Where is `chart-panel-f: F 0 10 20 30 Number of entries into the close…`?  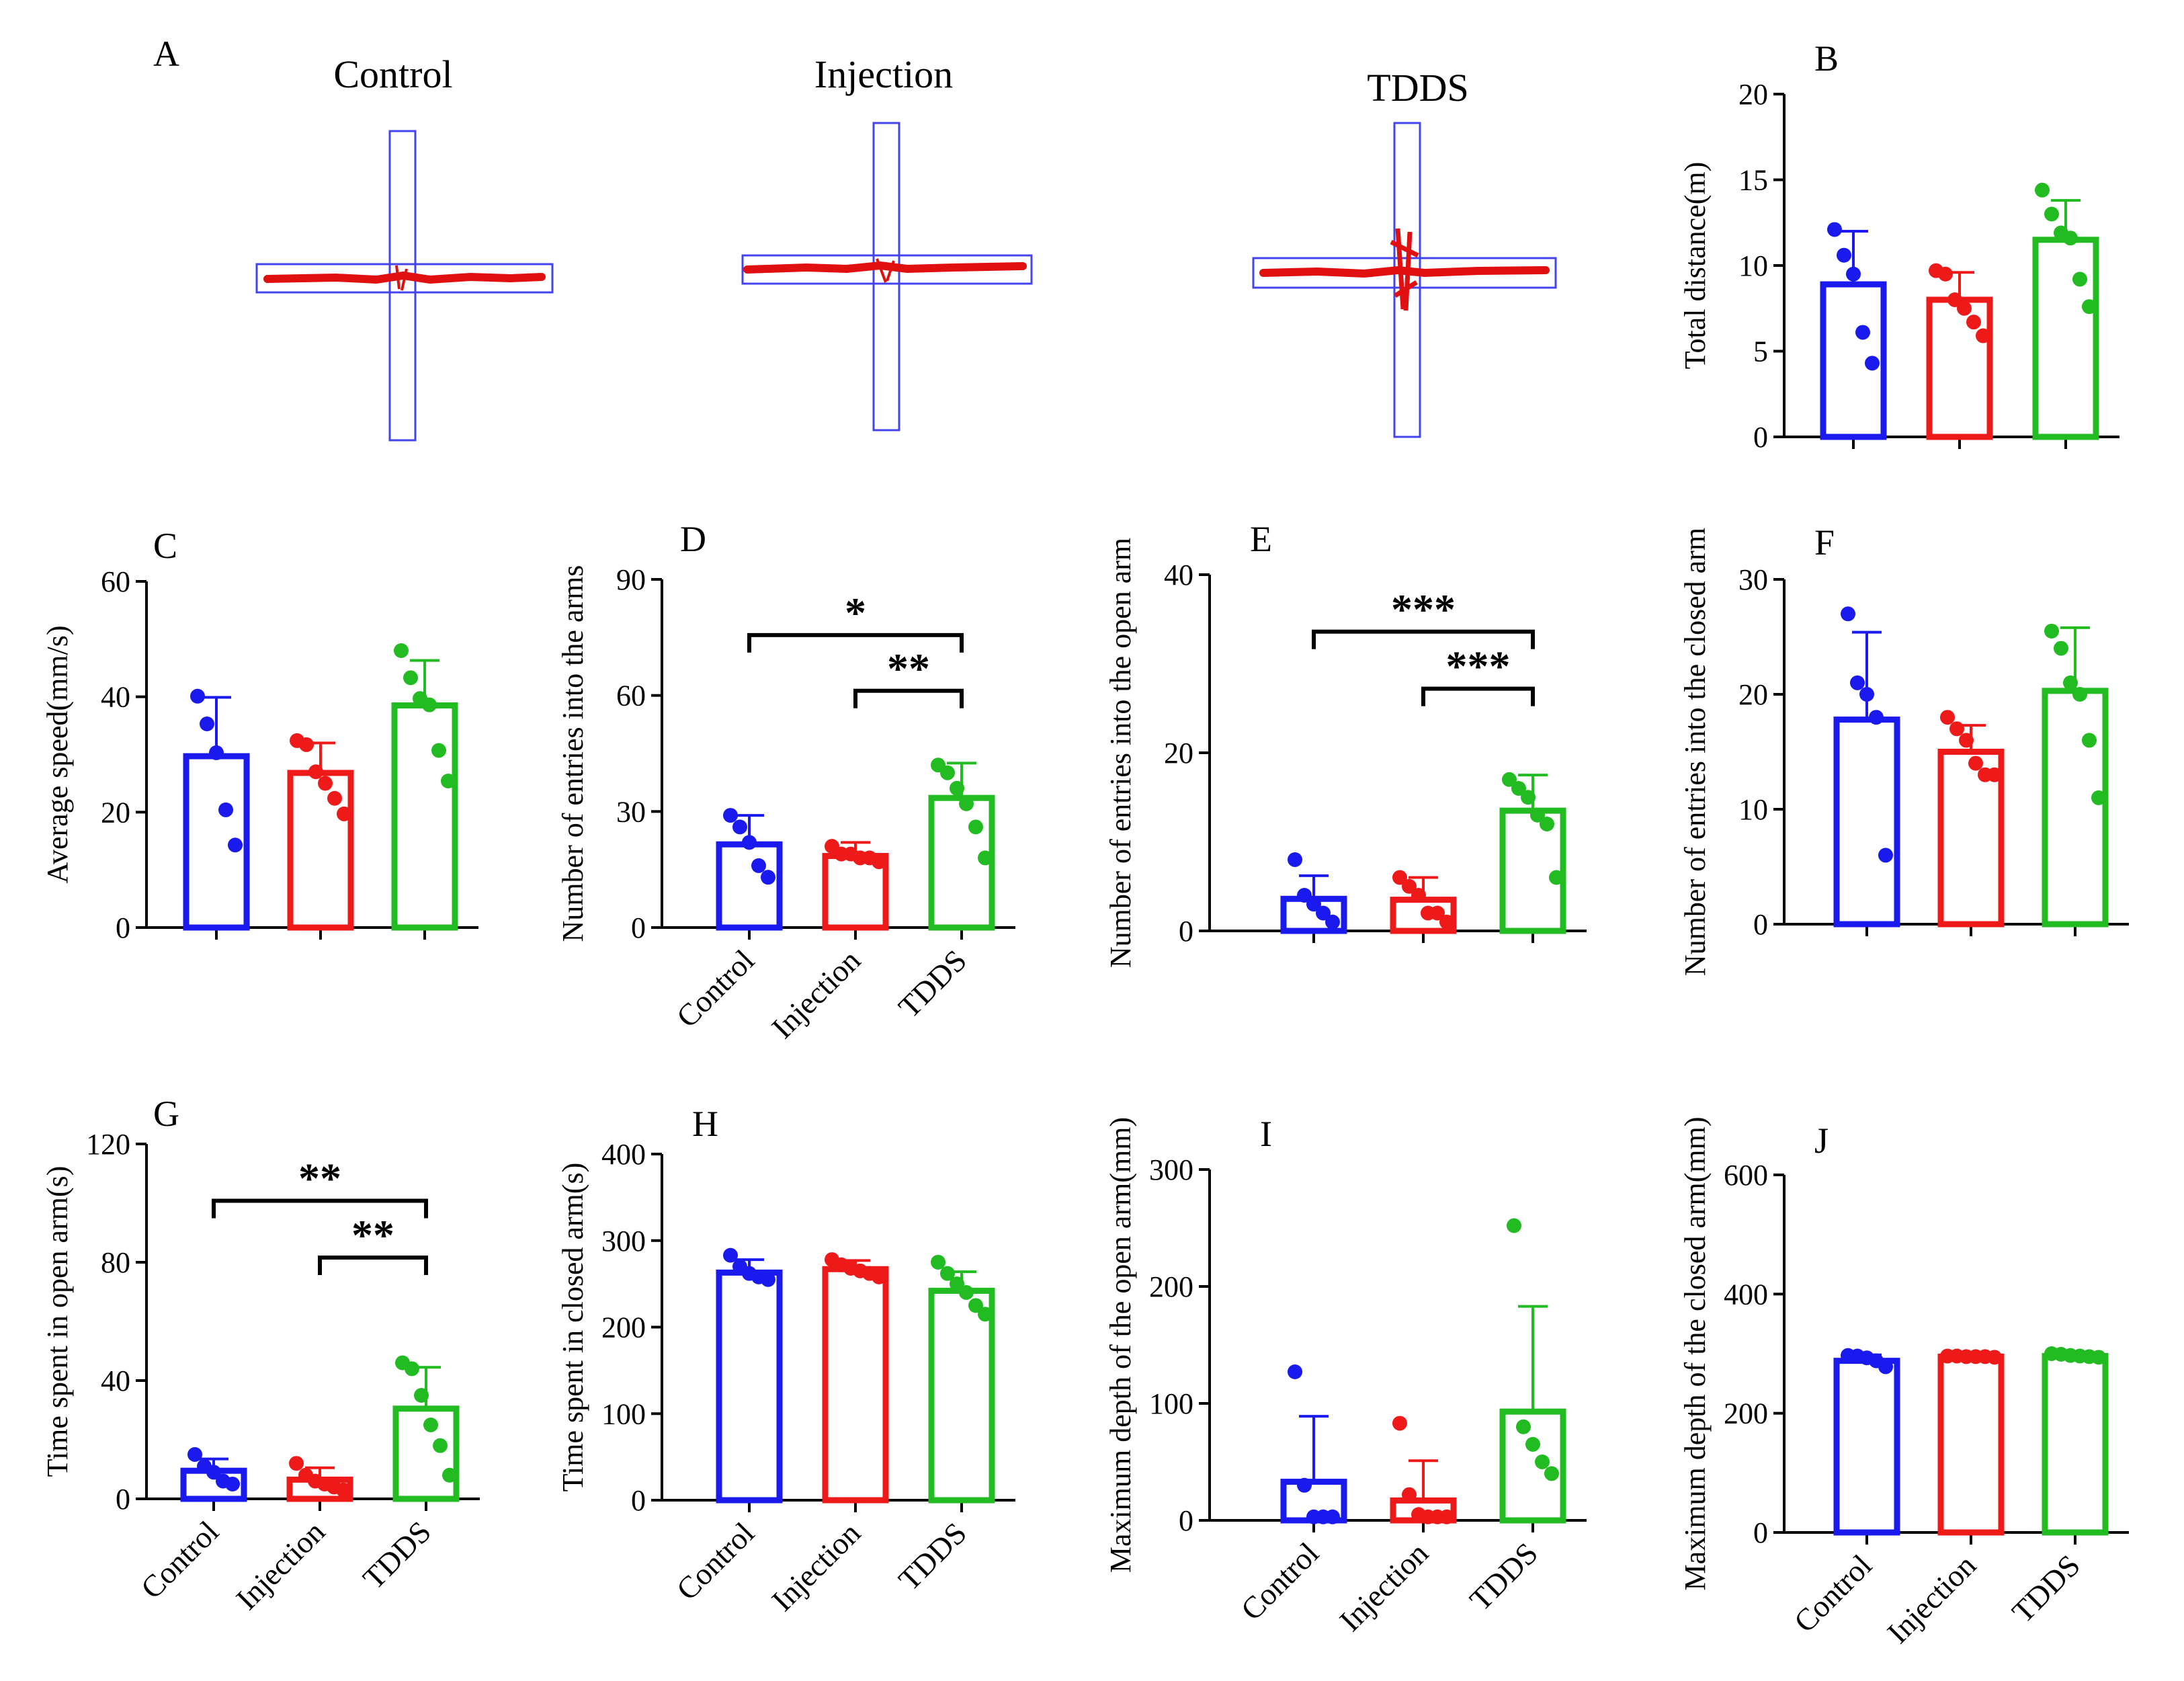 chart-panel-f: F 0 10 20 30 Number of entries into the close… is located at coordinates (1904, 749).